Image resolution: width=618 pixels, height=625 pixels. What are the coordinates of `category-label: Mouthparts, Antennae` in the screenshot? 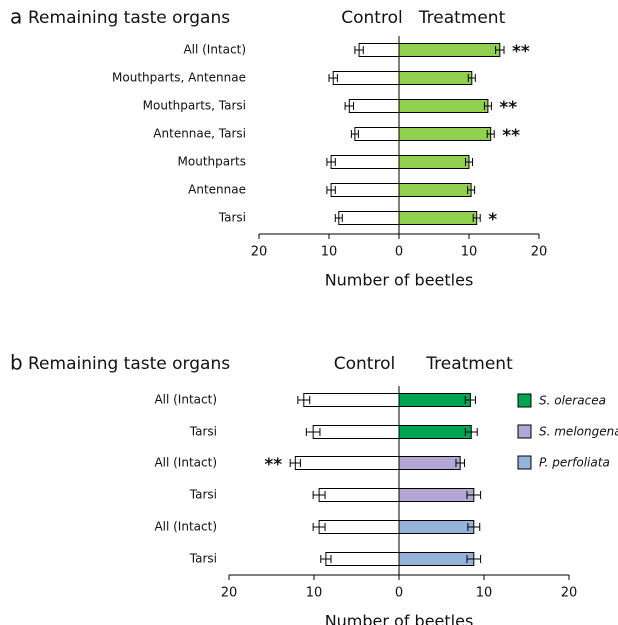 It's located at (179, 78).